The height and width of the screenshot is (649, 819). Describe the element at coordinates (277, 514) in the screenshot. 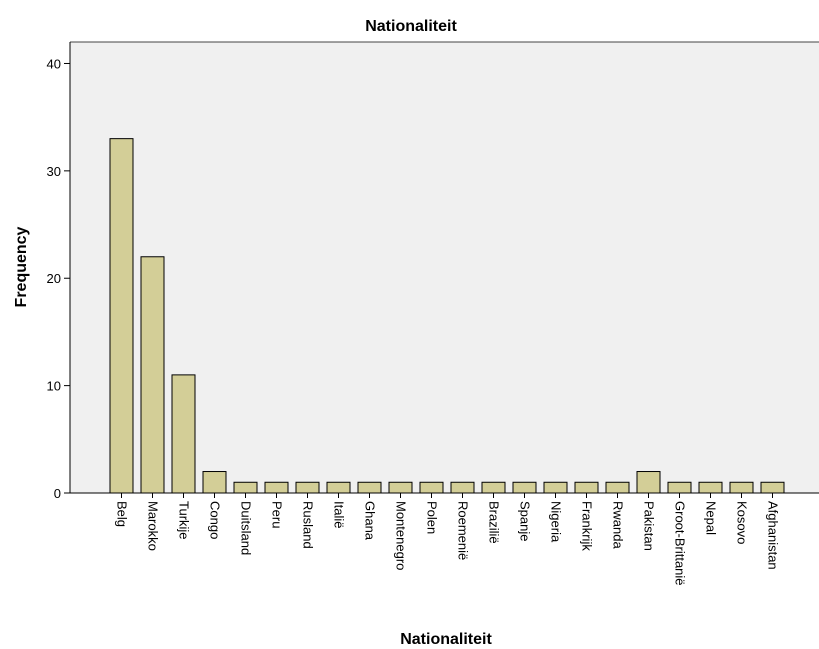

I see `x-tick-label: Peru` at that location.